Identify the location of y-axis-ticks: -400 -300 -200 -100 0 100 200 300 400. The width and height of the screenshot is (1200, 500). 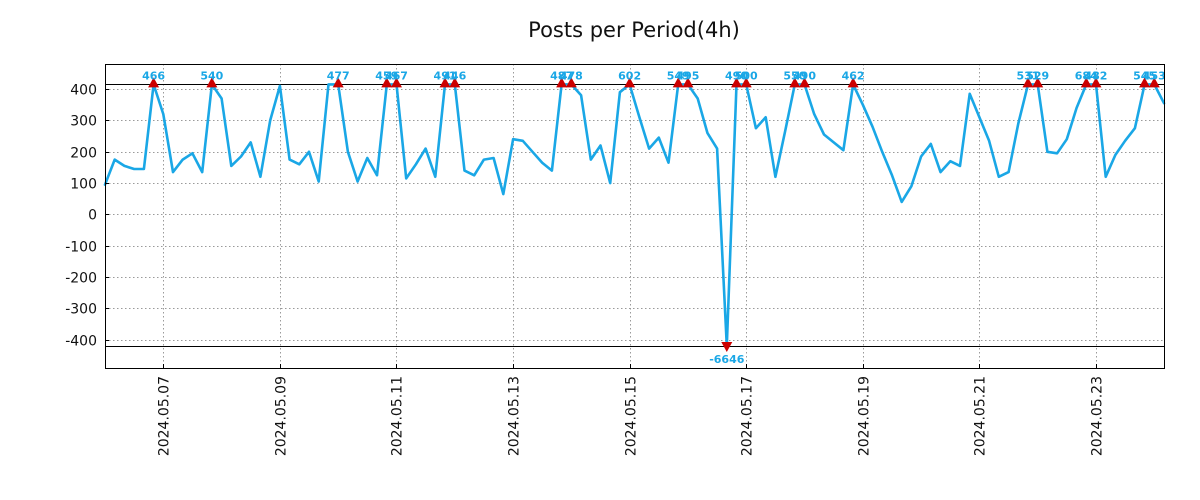
(87, 216).